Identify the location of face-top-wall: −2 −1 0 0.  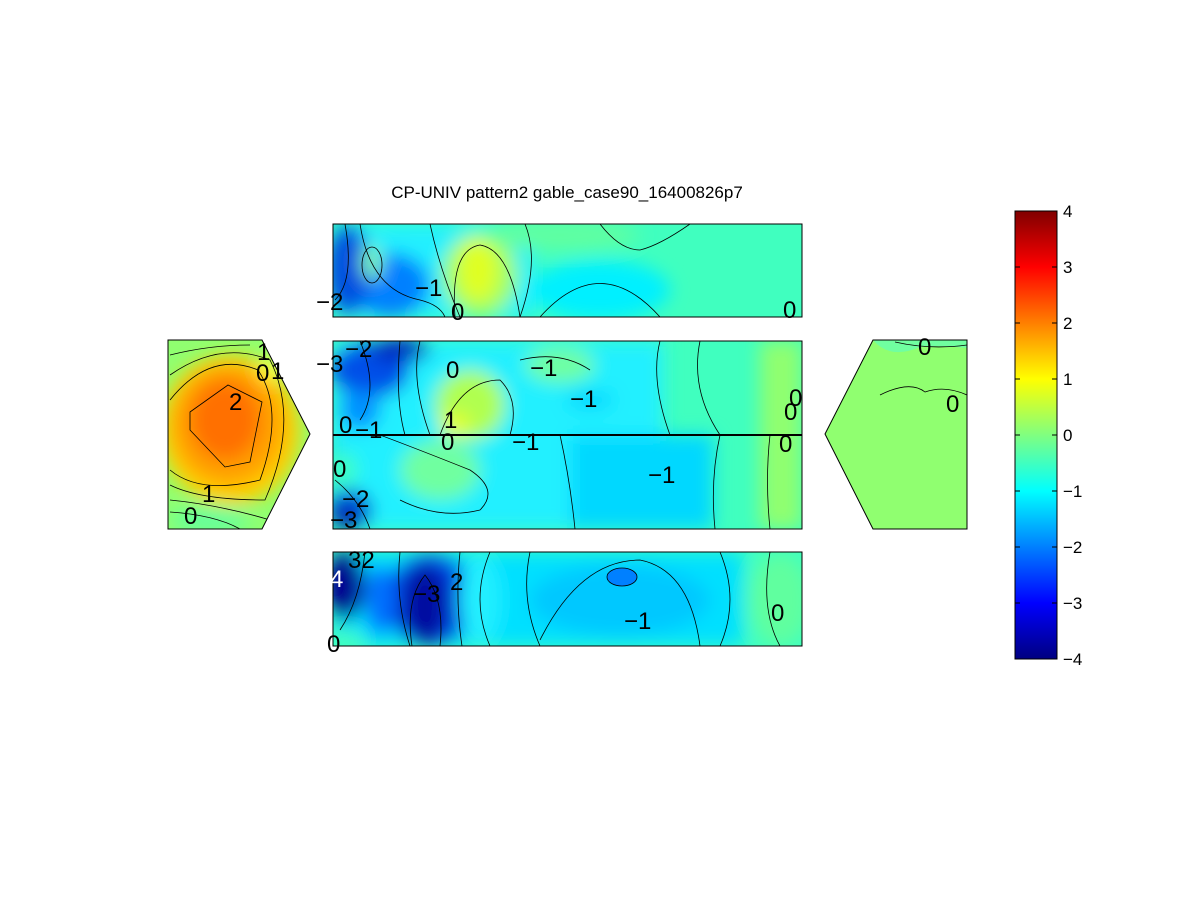
(559, 274).